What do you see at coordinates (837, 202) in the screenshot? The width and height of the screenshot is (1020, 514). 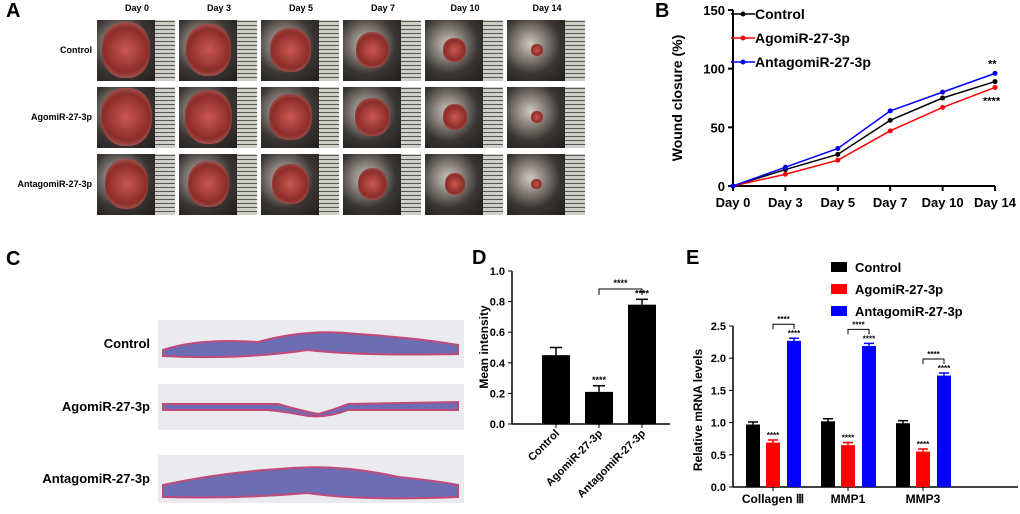 I see `x-tick-label: Day 5` at bounding box center [837, 202].